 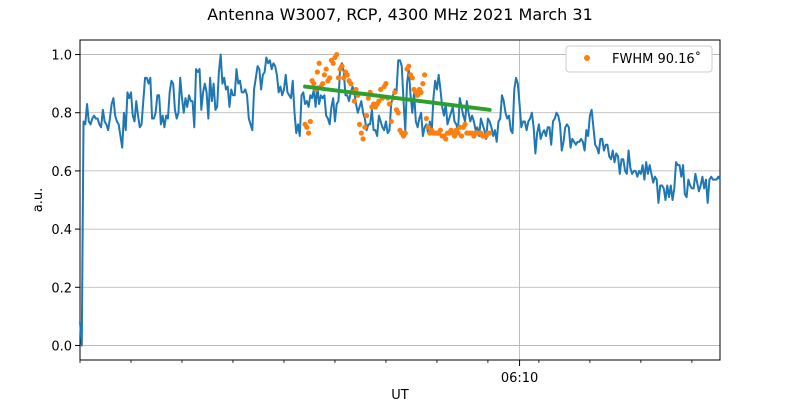 I want to click on y-tick-label: 1.0, so click(x=61, y=56).